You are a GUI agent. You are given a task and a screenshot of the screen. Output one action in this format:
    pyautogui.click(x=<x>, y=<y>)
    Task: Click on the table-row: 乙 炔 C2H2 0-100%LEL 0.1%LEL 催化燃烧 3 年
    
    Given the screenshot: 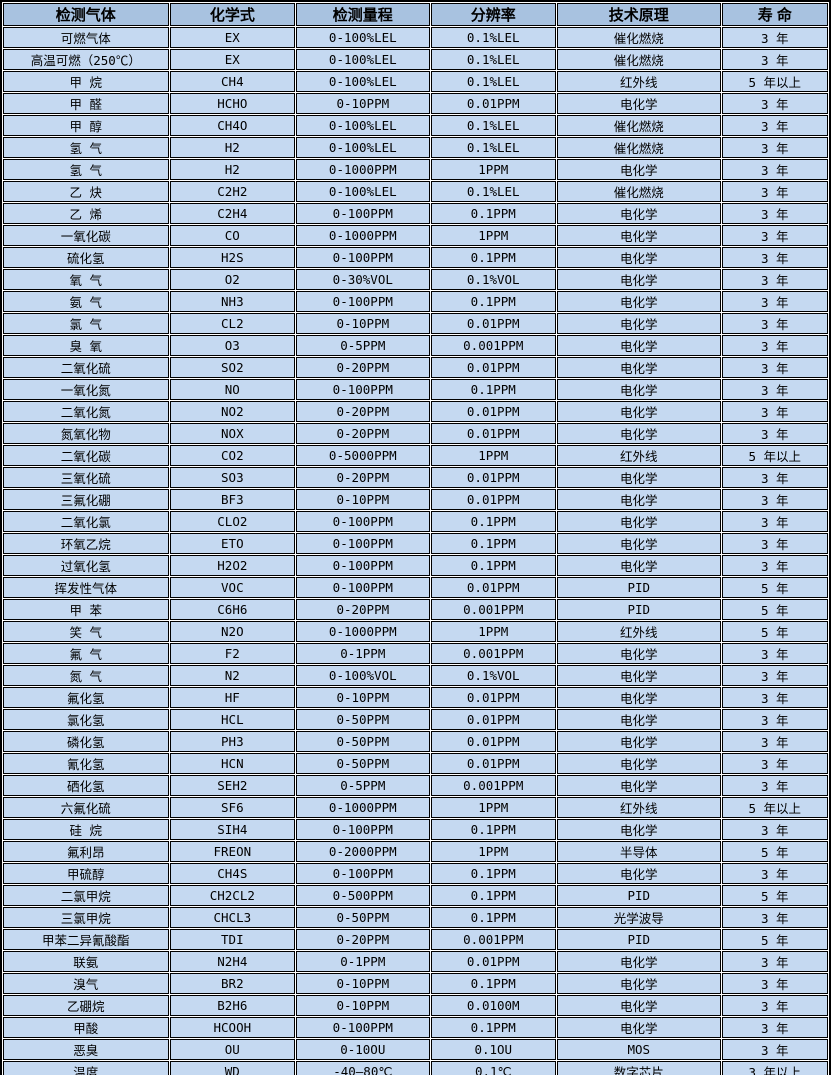 What is the action you would take?
    pyautogui.click(x=415, y=191)
    